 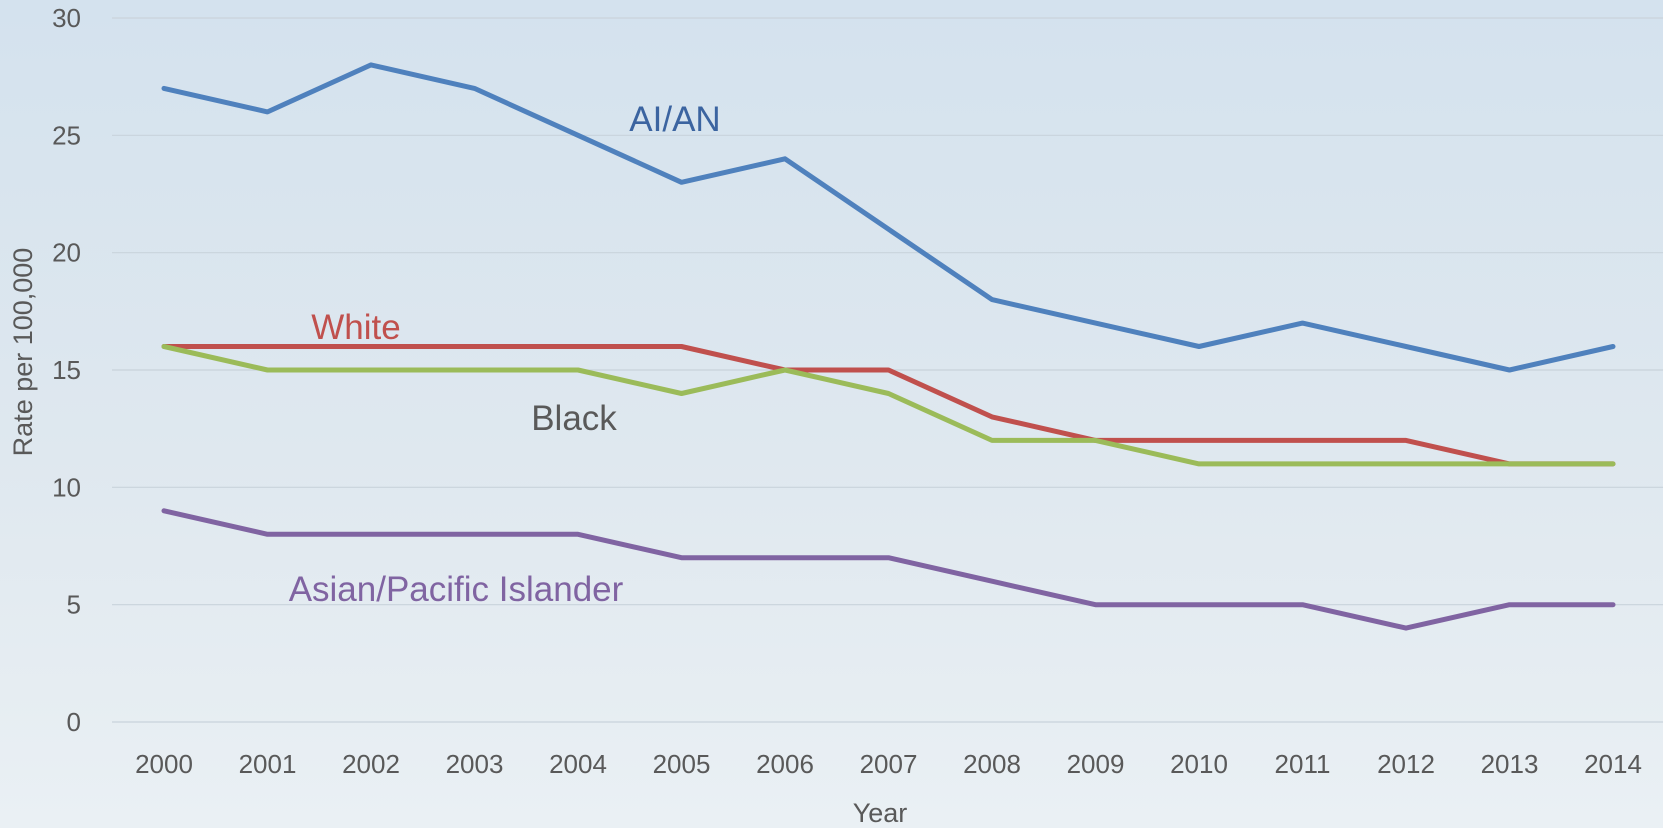 What do you see at coordinates (674, 119) in the screenshot?
I see `series-label-ai-an: AI/AN` at bounding box center [674, 119].